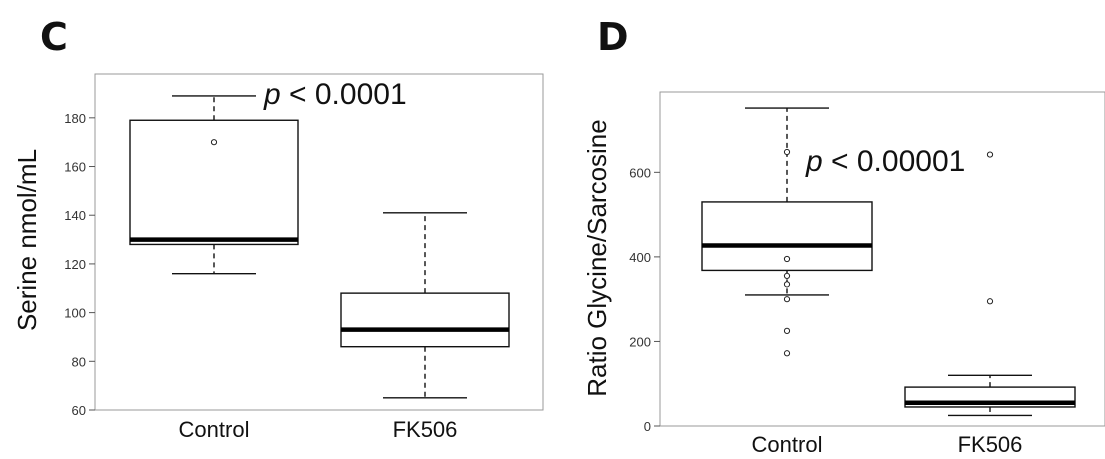 This screenshot has width=1105, height=459. Describe the element at coordinates (27, 240) in the screenshot. I see `y-axis-title: Serine nmol/mL` at that location.